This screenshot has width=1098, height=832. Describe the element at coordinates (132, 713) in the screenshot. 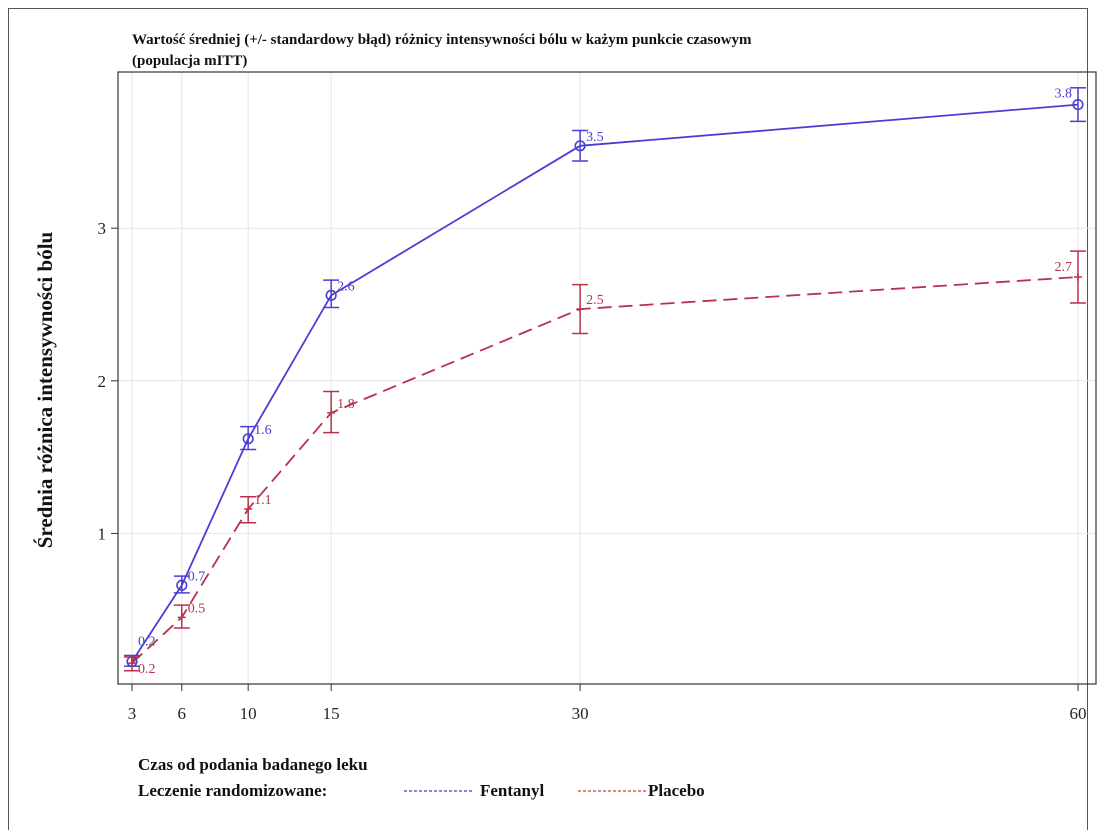

I see `x-tick-label: 3` at that location.